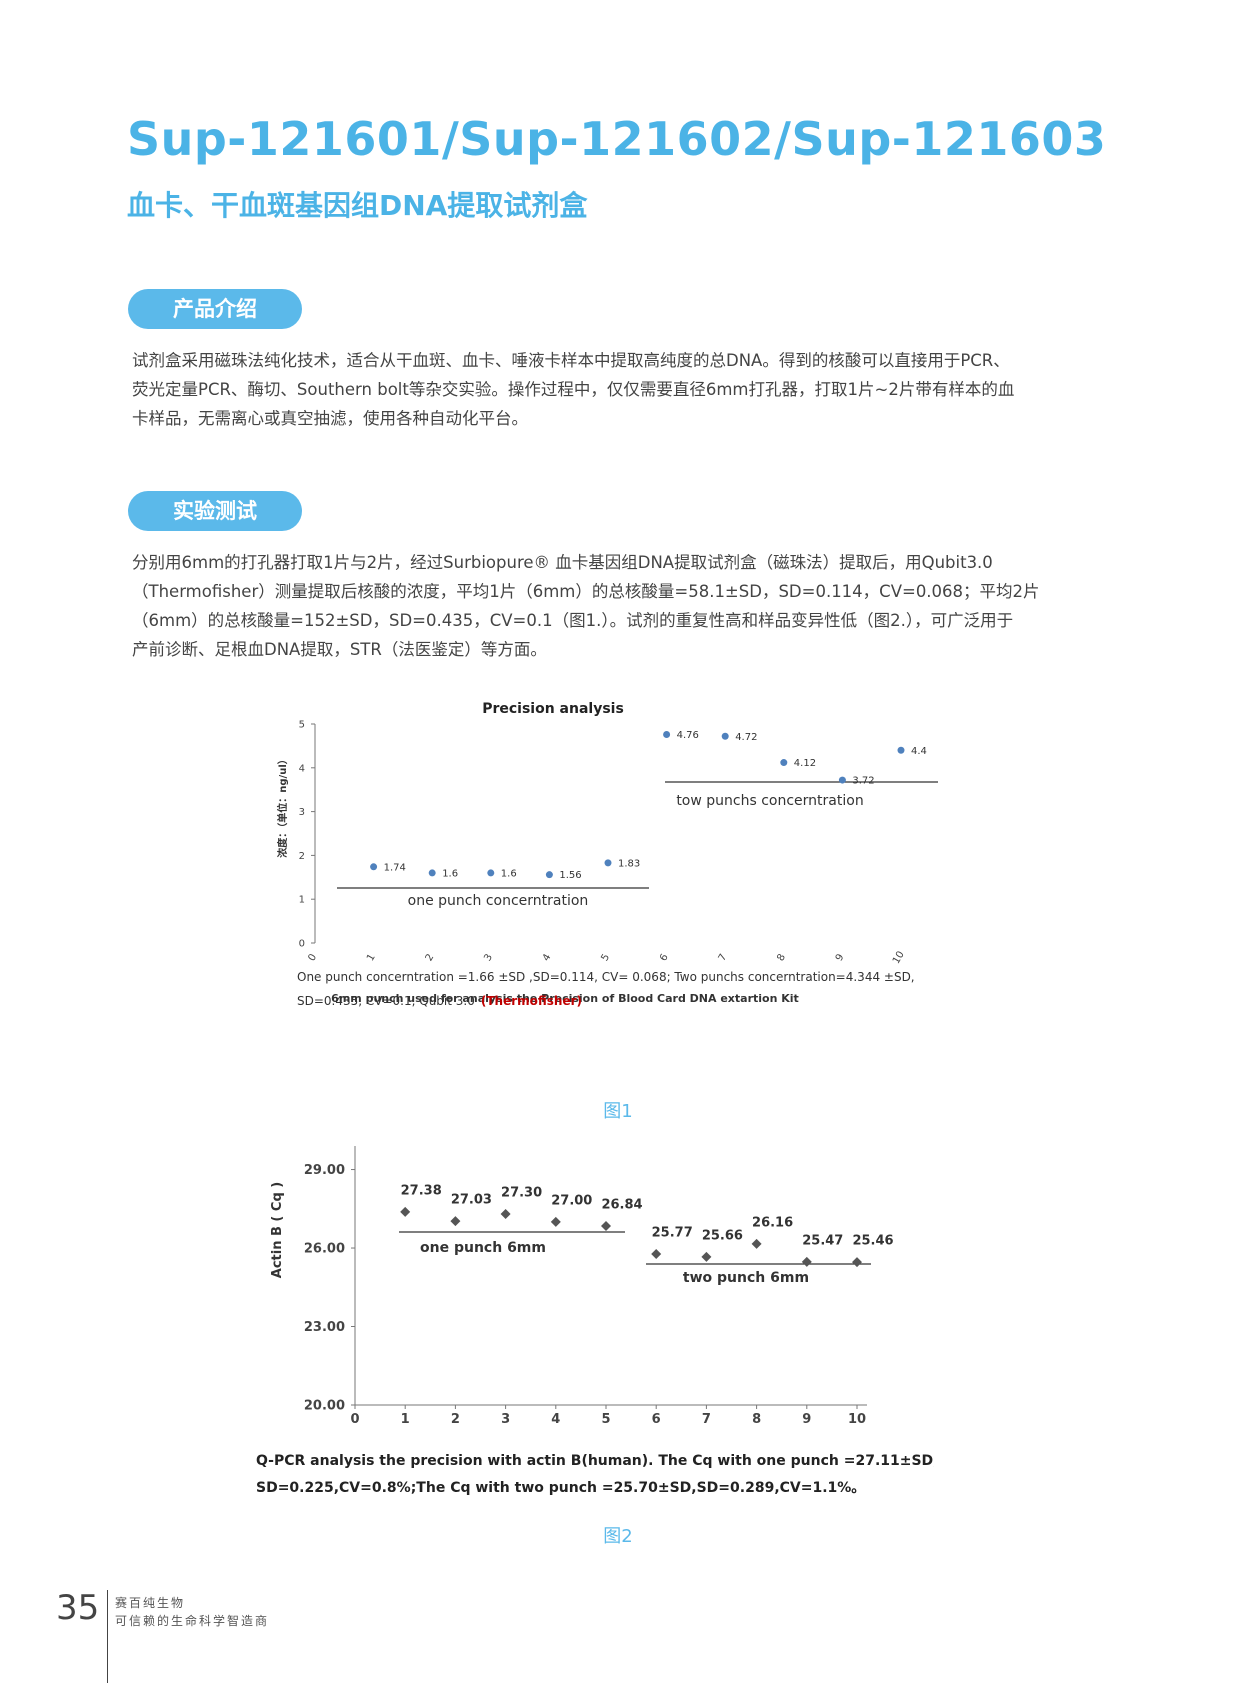  Describe the element at coordinates (471, 1200) in the screenshot. I see `data-label: 27.03` at that location.